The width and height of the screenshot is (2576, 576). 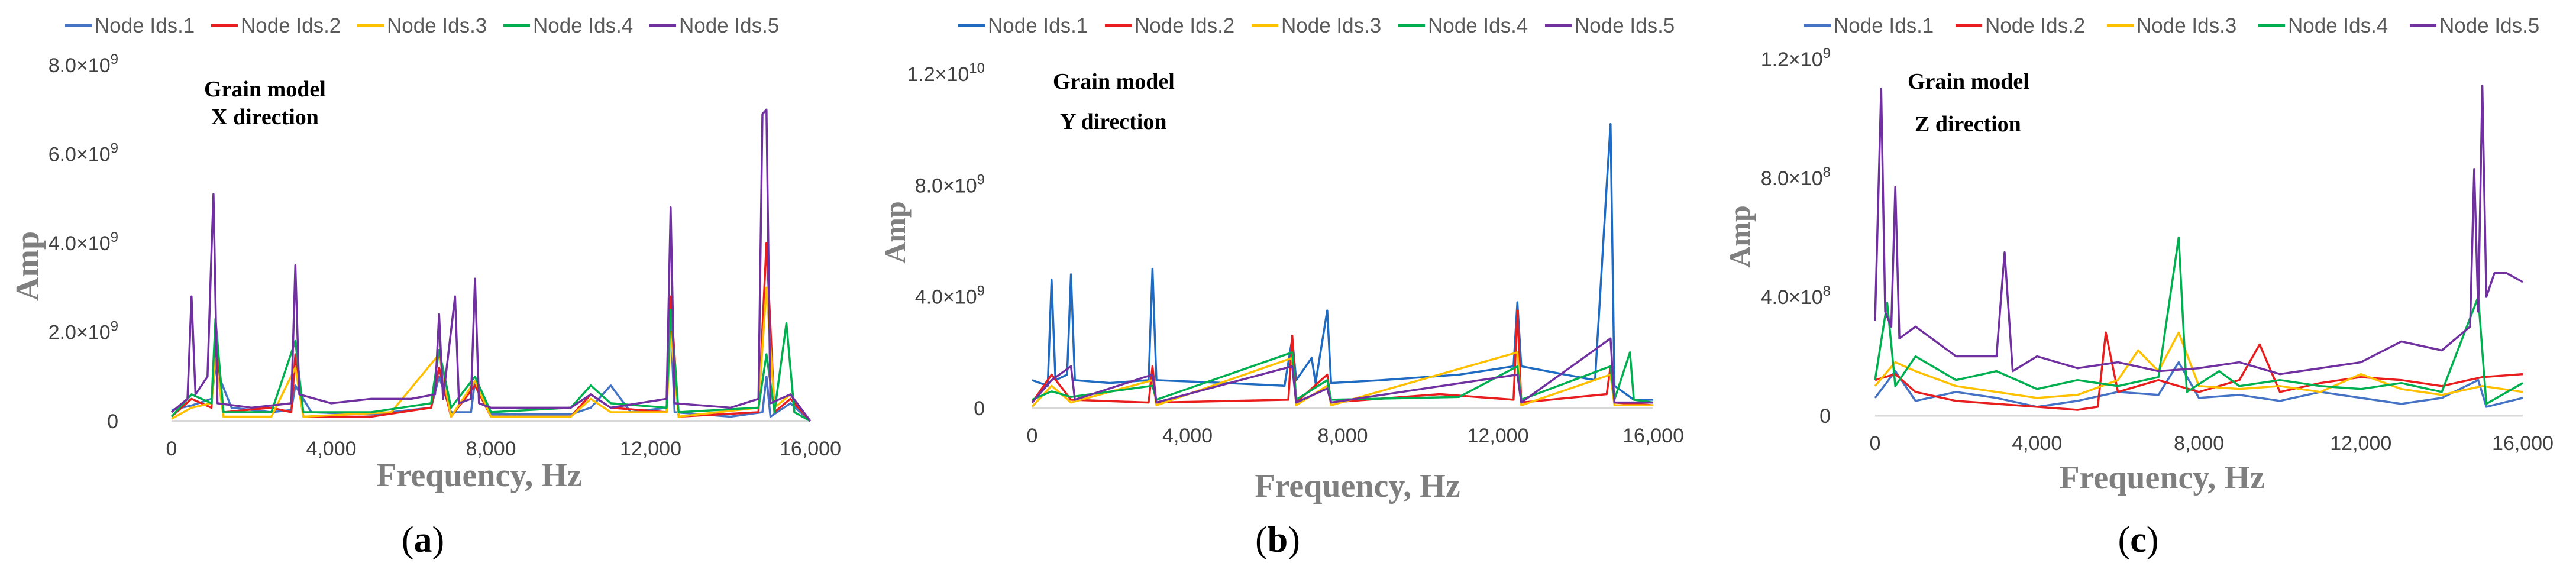 What do you see at coordinates (423, 540) in the screenshot?
I see `panel-label: (a)` at bounding box center [423, 540].